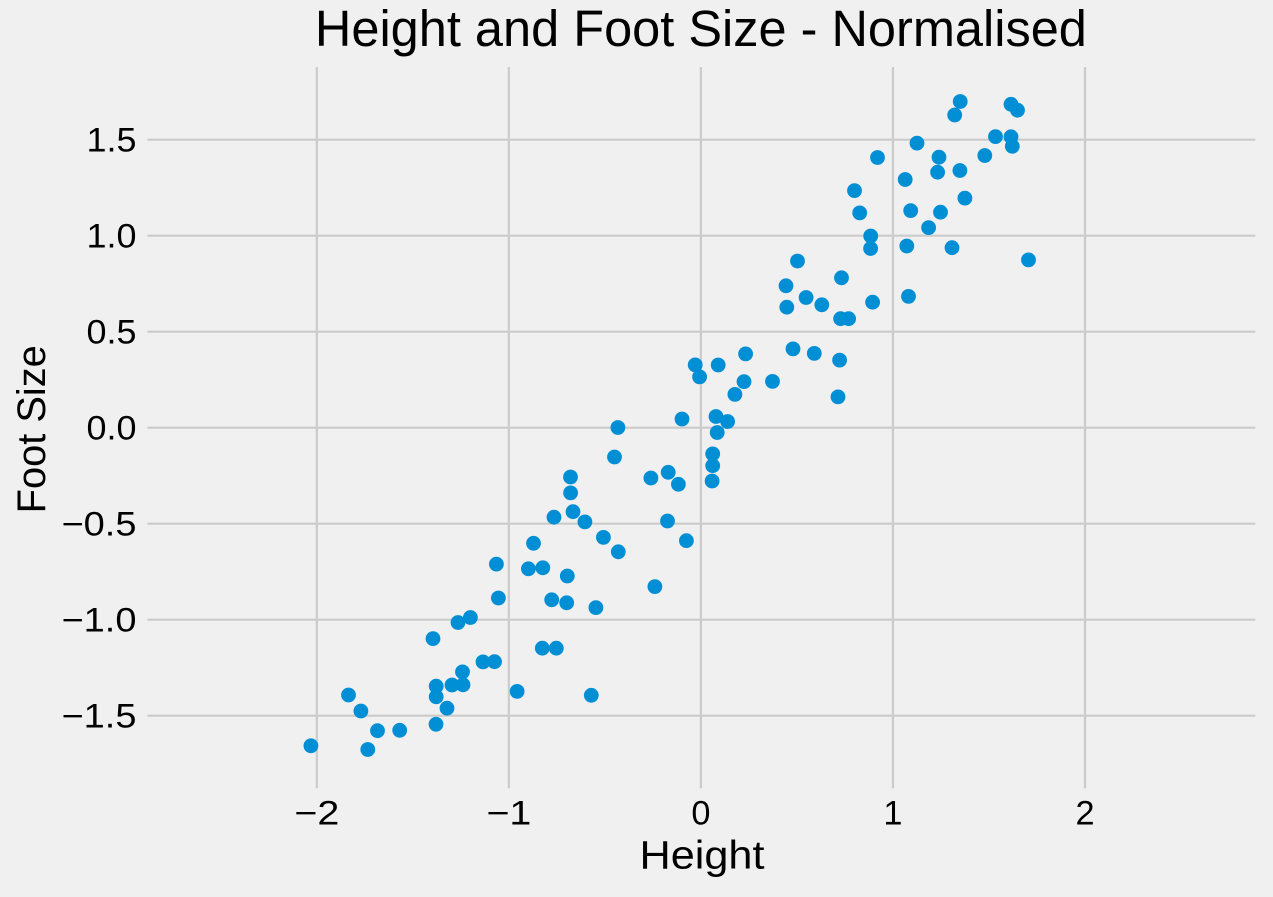  What do you see at coordinates (99, 717) in the screenshot?
I see `svg-text: −1.5` at bounding box center [99, 717].